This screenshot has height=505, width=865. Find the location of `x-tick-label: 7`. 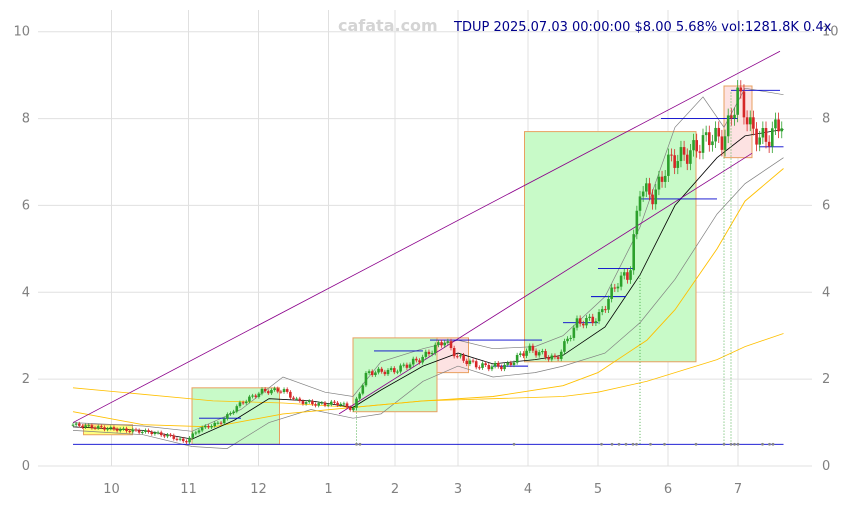

x-tick-label: 7 is located at coordinates (738, 489).